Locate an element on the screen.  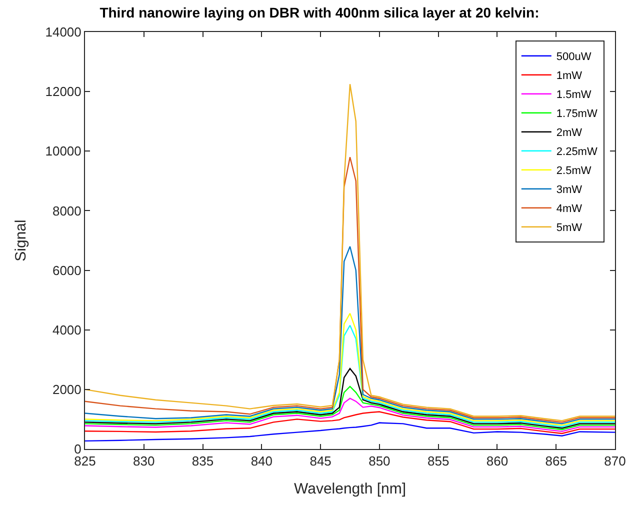
legend-label: 500uW is located at coordinates (574, 57).